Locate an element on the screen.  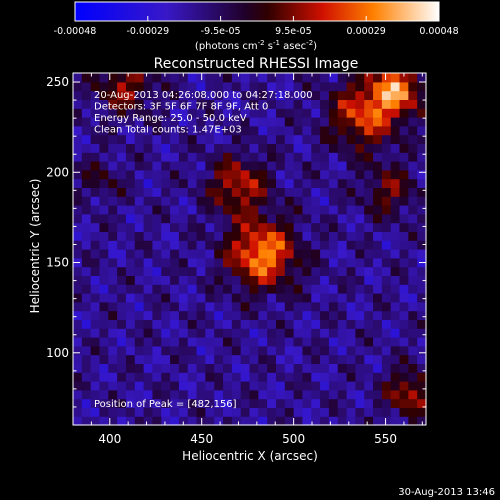
peak-position-label: Position of Peak = [482,156] is located at coordinates (165, 404).